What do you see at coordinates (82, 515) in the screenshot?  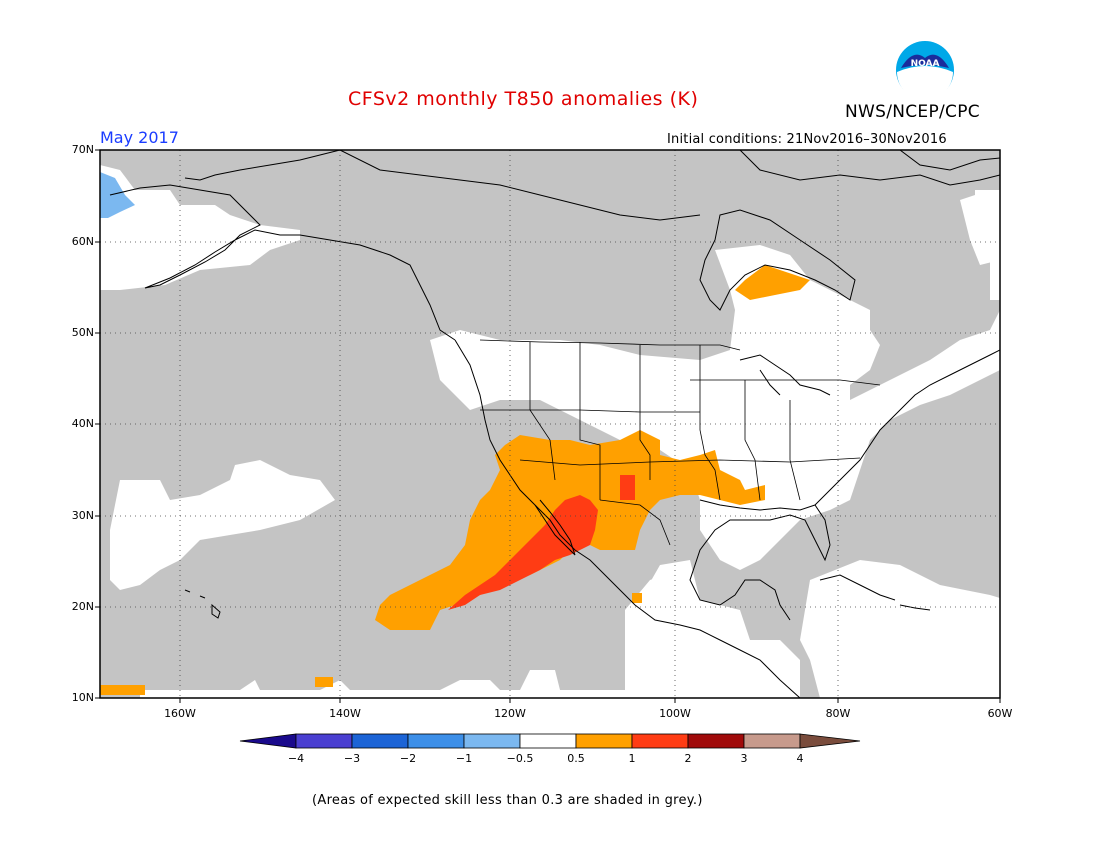 I see `lat-label-30n: 30N` at bounding box center [82, 515].